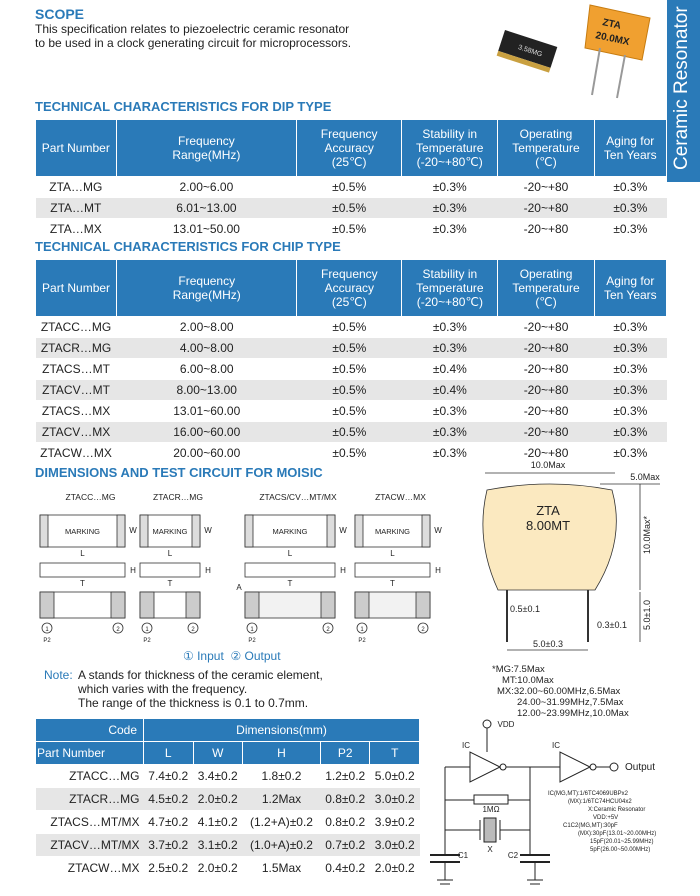  What do you see at coordinates (647, 534) in the screenshot?
I see `label: 10.0Max*` at bounding box center [647, 534].